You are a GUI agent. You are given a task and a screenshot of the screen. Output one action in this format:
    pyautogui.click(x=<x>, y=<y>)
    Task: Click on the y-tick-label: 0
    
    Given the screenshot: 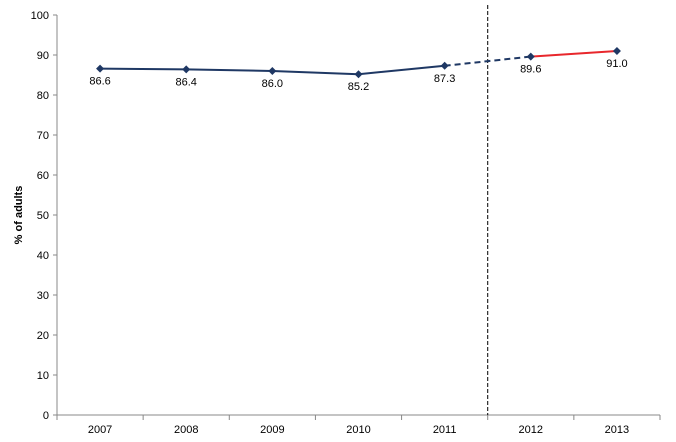 What is the action you would take?
    pyautogui.click(x=46, y=416)
    